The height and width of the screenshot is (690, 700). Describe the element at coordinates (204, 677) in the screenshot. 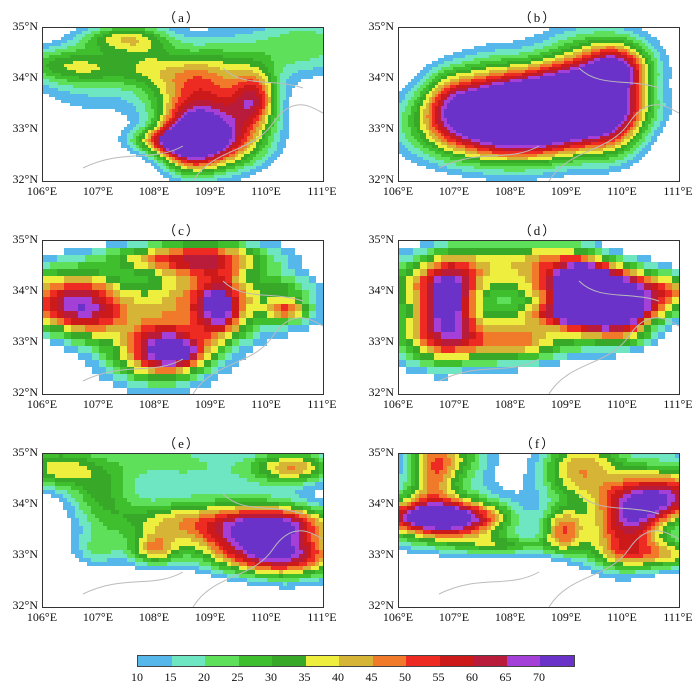

I see `colorbar-label: 20` at that location.